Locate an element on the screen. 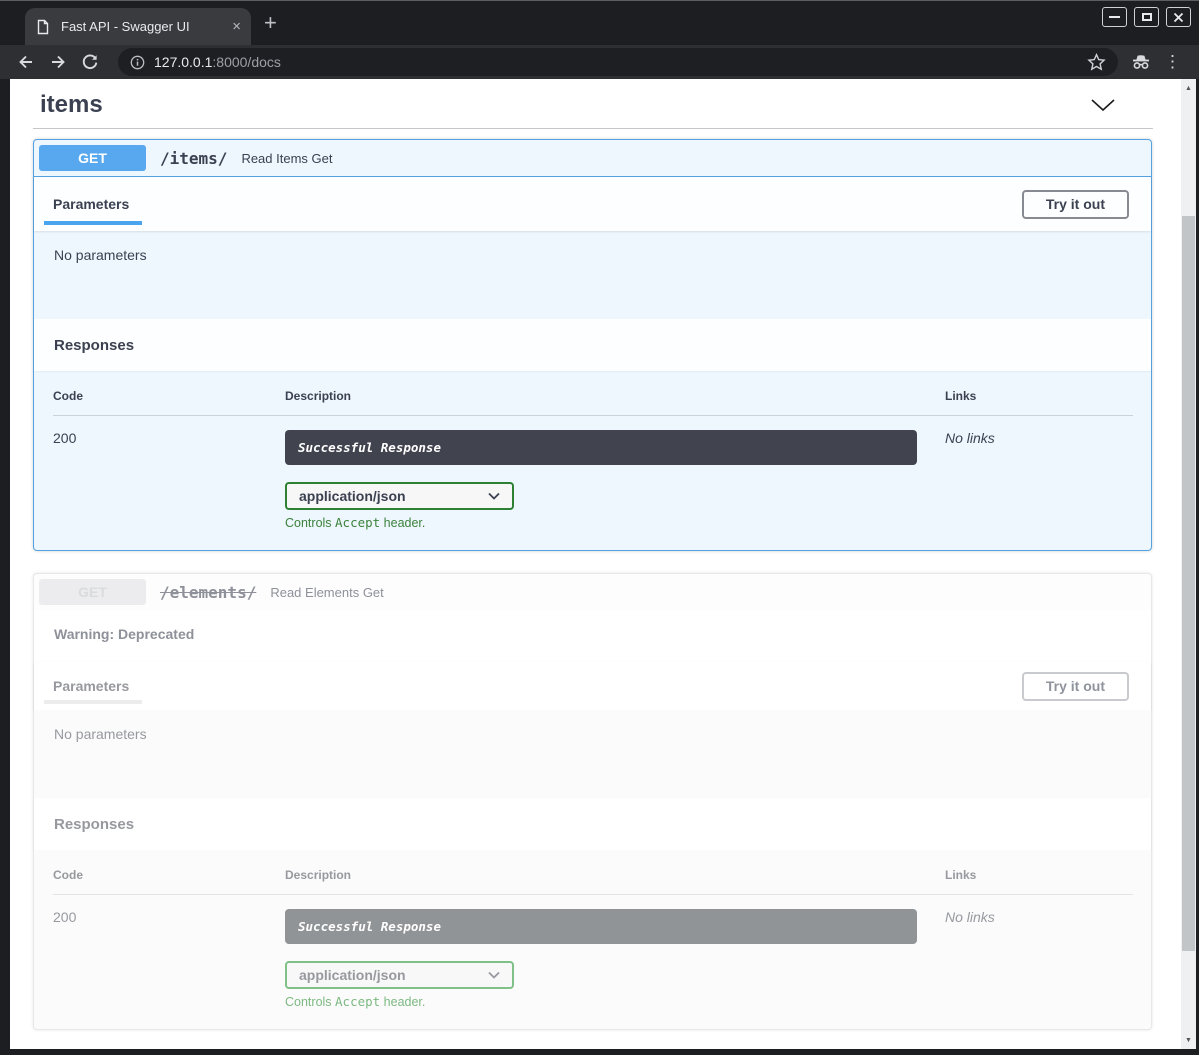  minimize-button is located at coordinates (1114, 17).